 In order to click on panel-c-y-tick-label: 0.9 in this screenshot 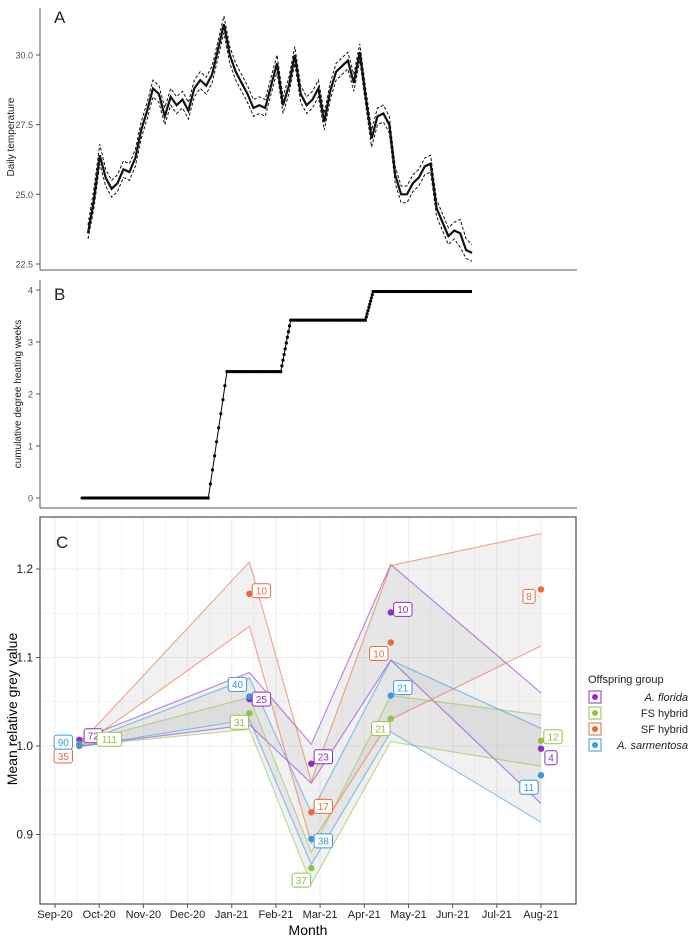, I will do `click(24, 835)`.